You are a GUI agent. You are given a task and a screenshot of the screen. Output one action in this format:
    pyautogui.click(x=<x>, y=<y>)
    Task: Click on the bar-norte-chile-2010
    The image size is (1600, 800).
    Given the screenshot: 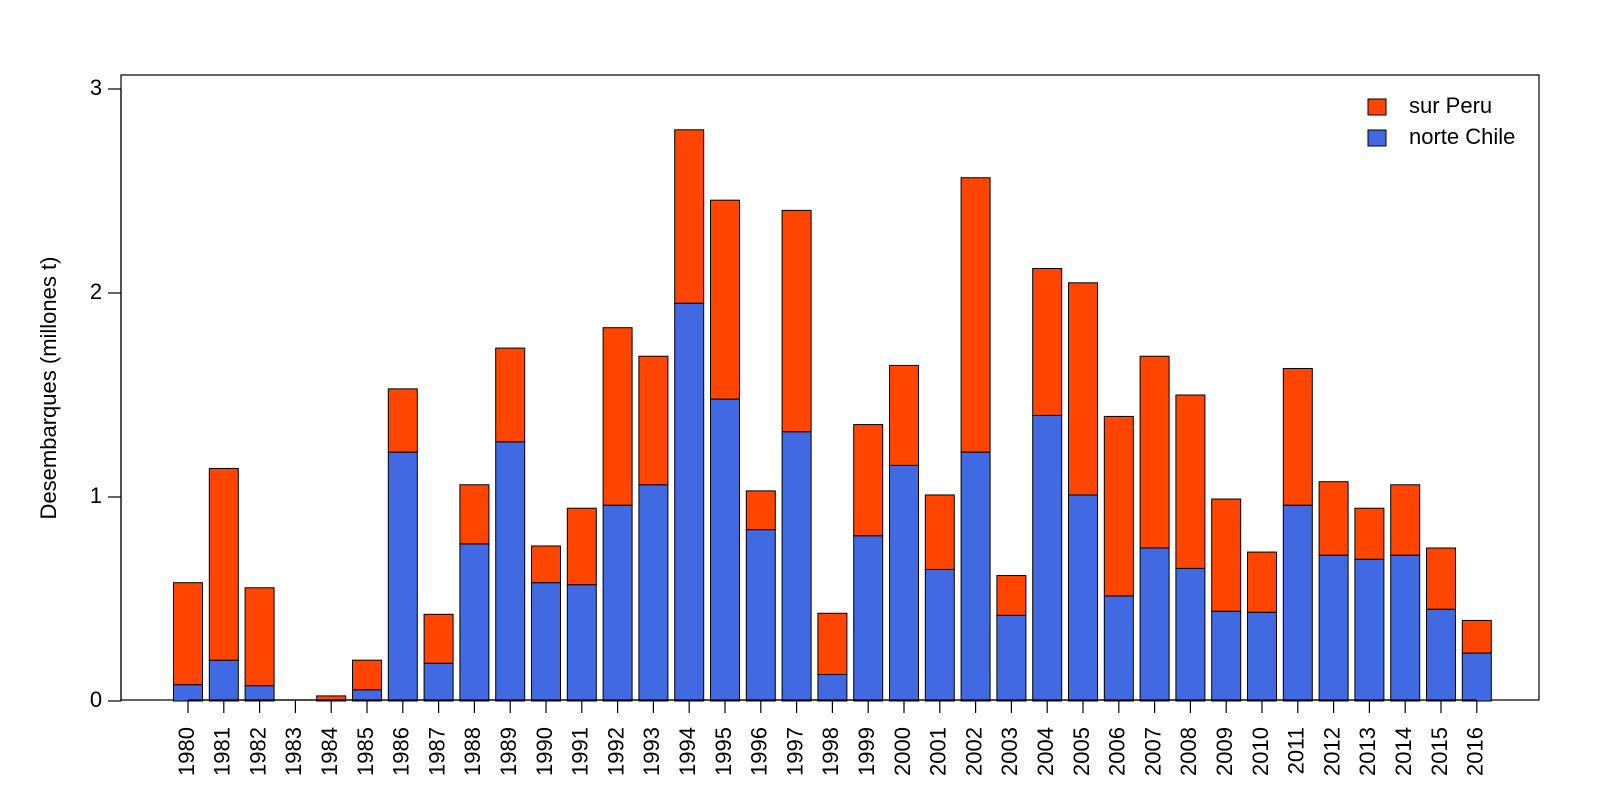 What is the action you would take?
    pyautogui.click(x=1262, y=656)
    